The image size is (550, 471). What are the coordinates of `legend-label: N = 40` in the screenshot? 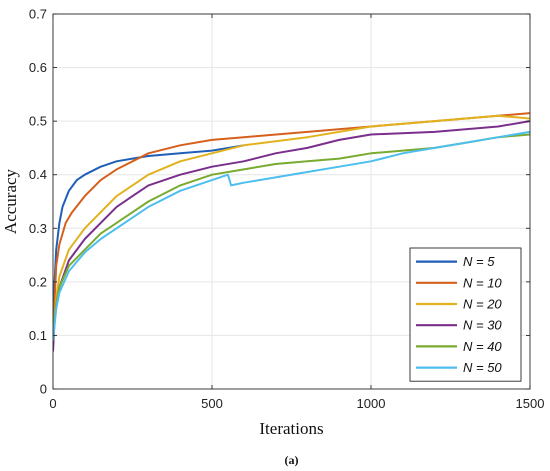 It's located at (482, 346).